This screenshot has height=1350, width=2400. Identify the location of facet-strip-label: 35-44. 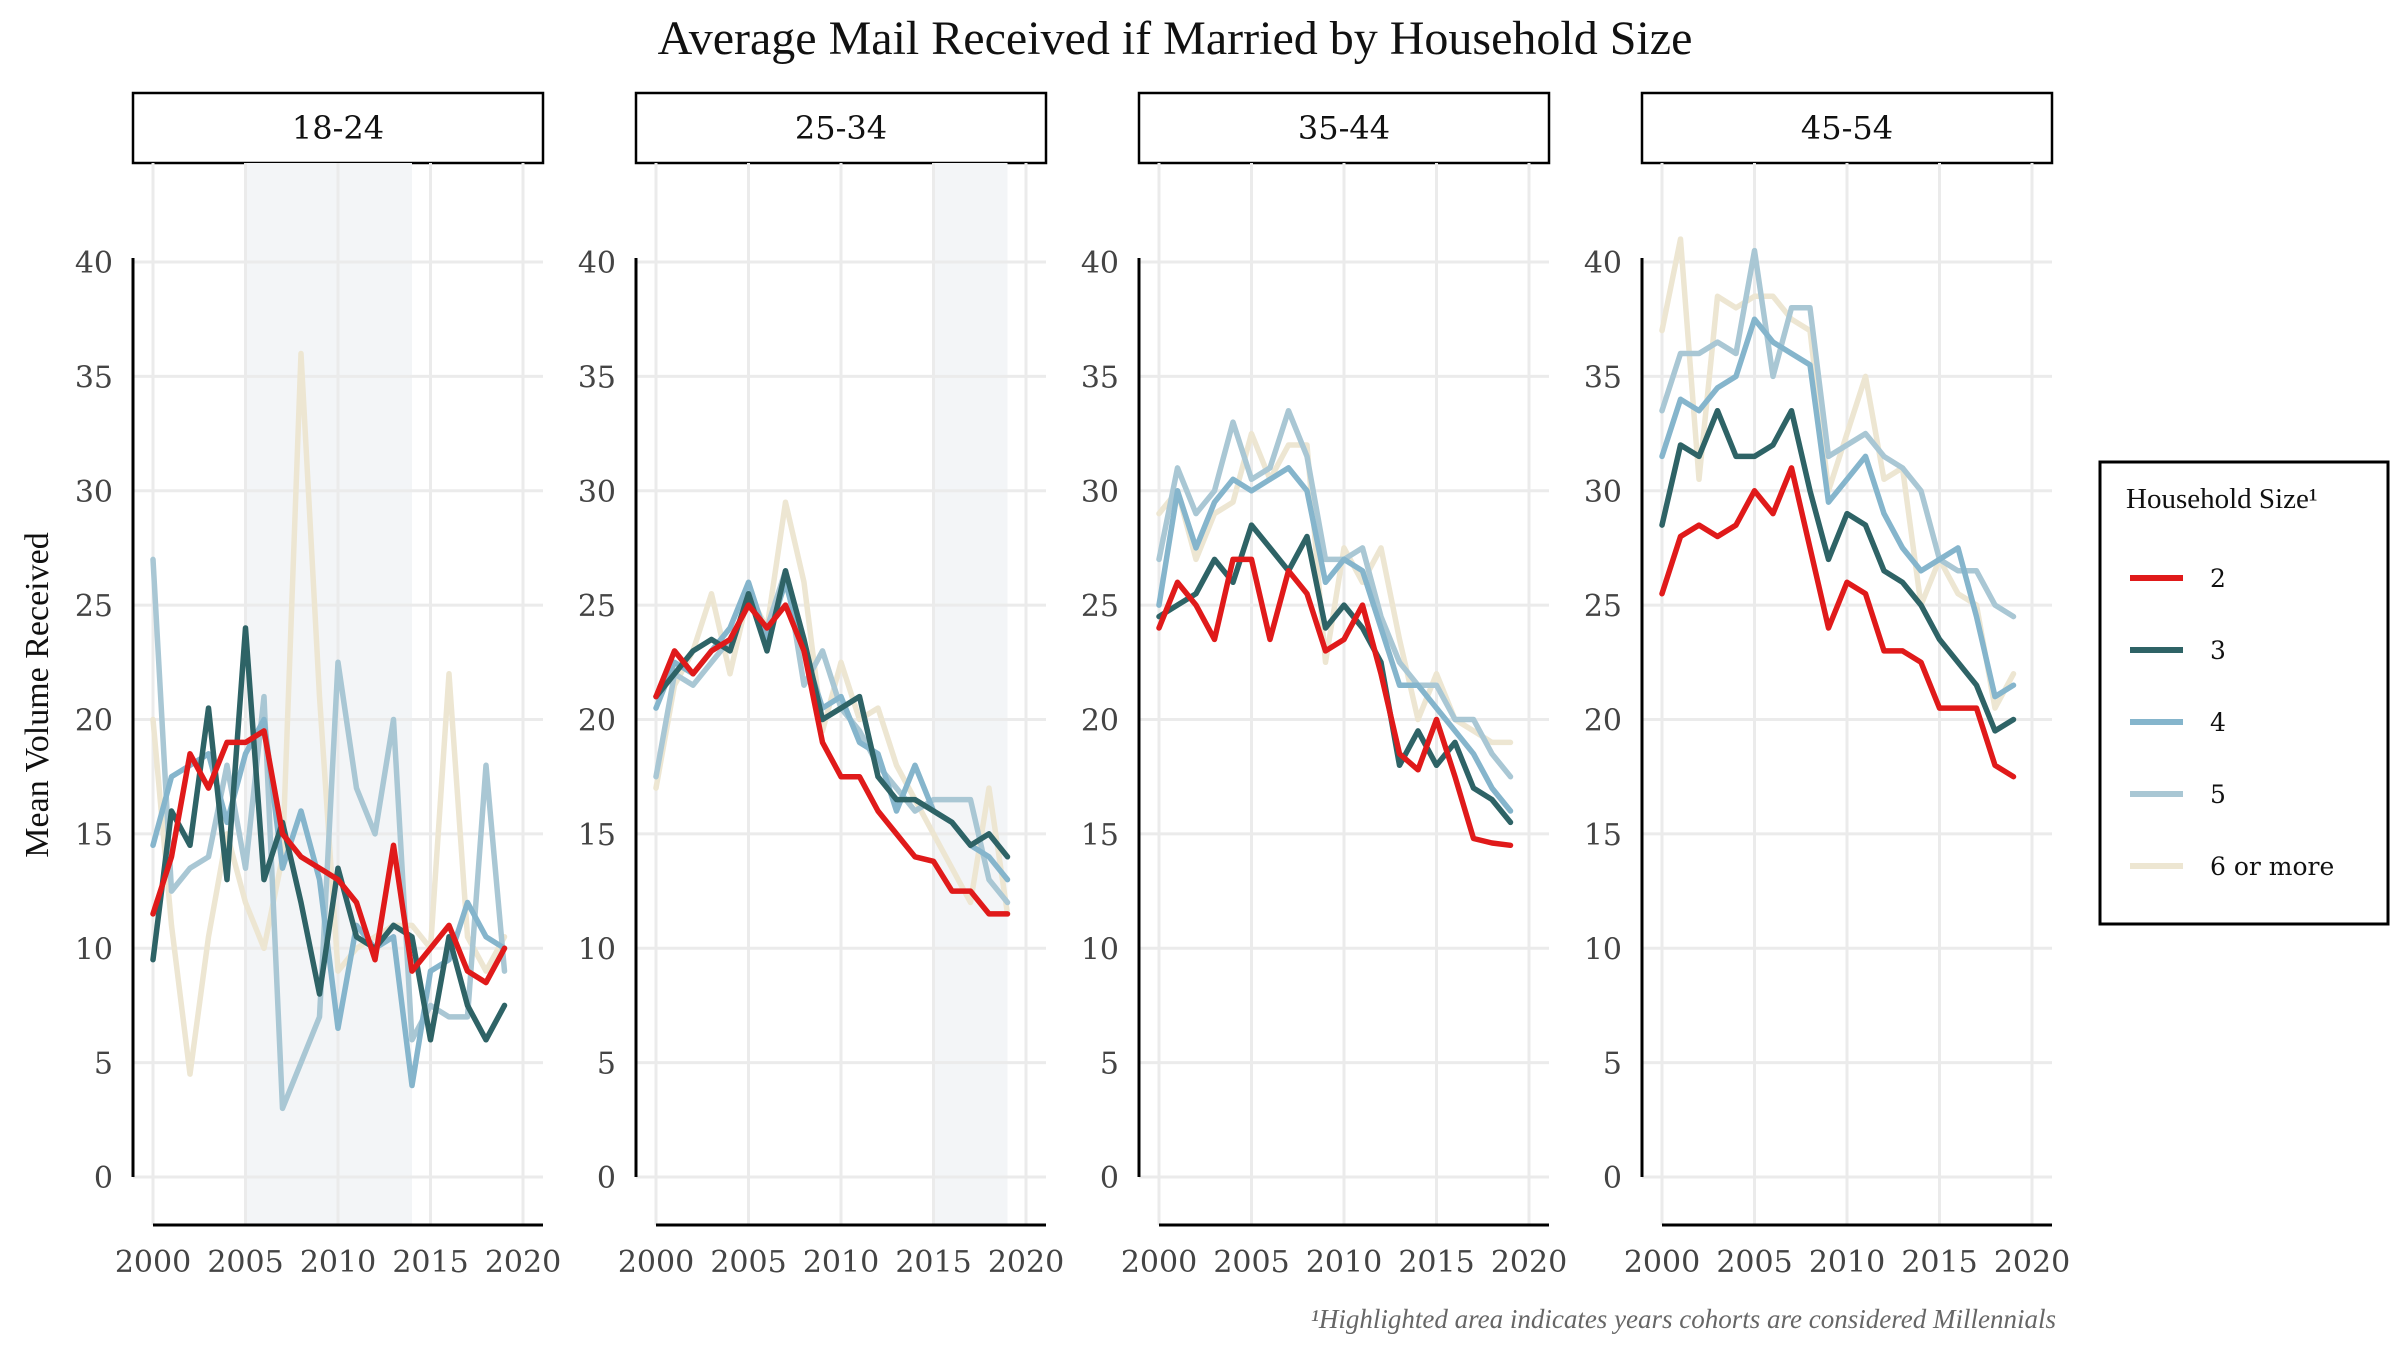
(1344, 128).